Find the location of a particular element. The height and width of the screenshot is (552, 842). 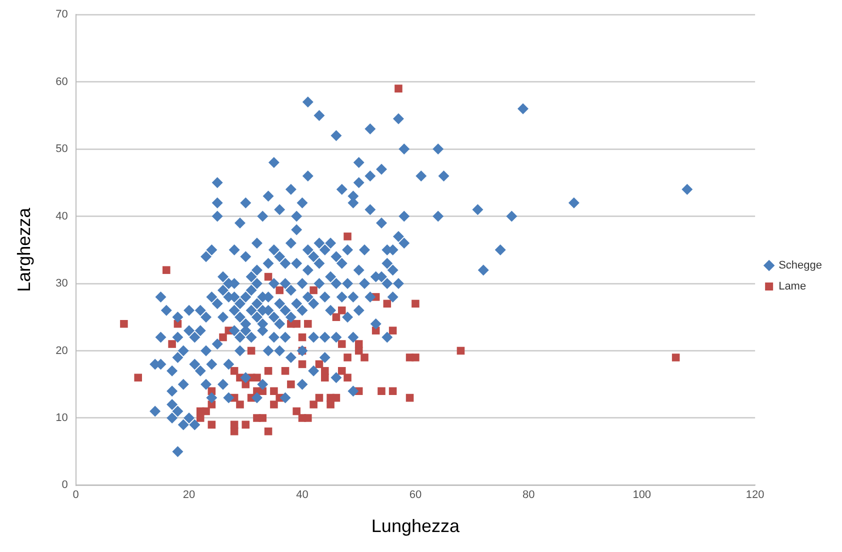

x-tick-label: 80 is located at coordinates (528, 494).